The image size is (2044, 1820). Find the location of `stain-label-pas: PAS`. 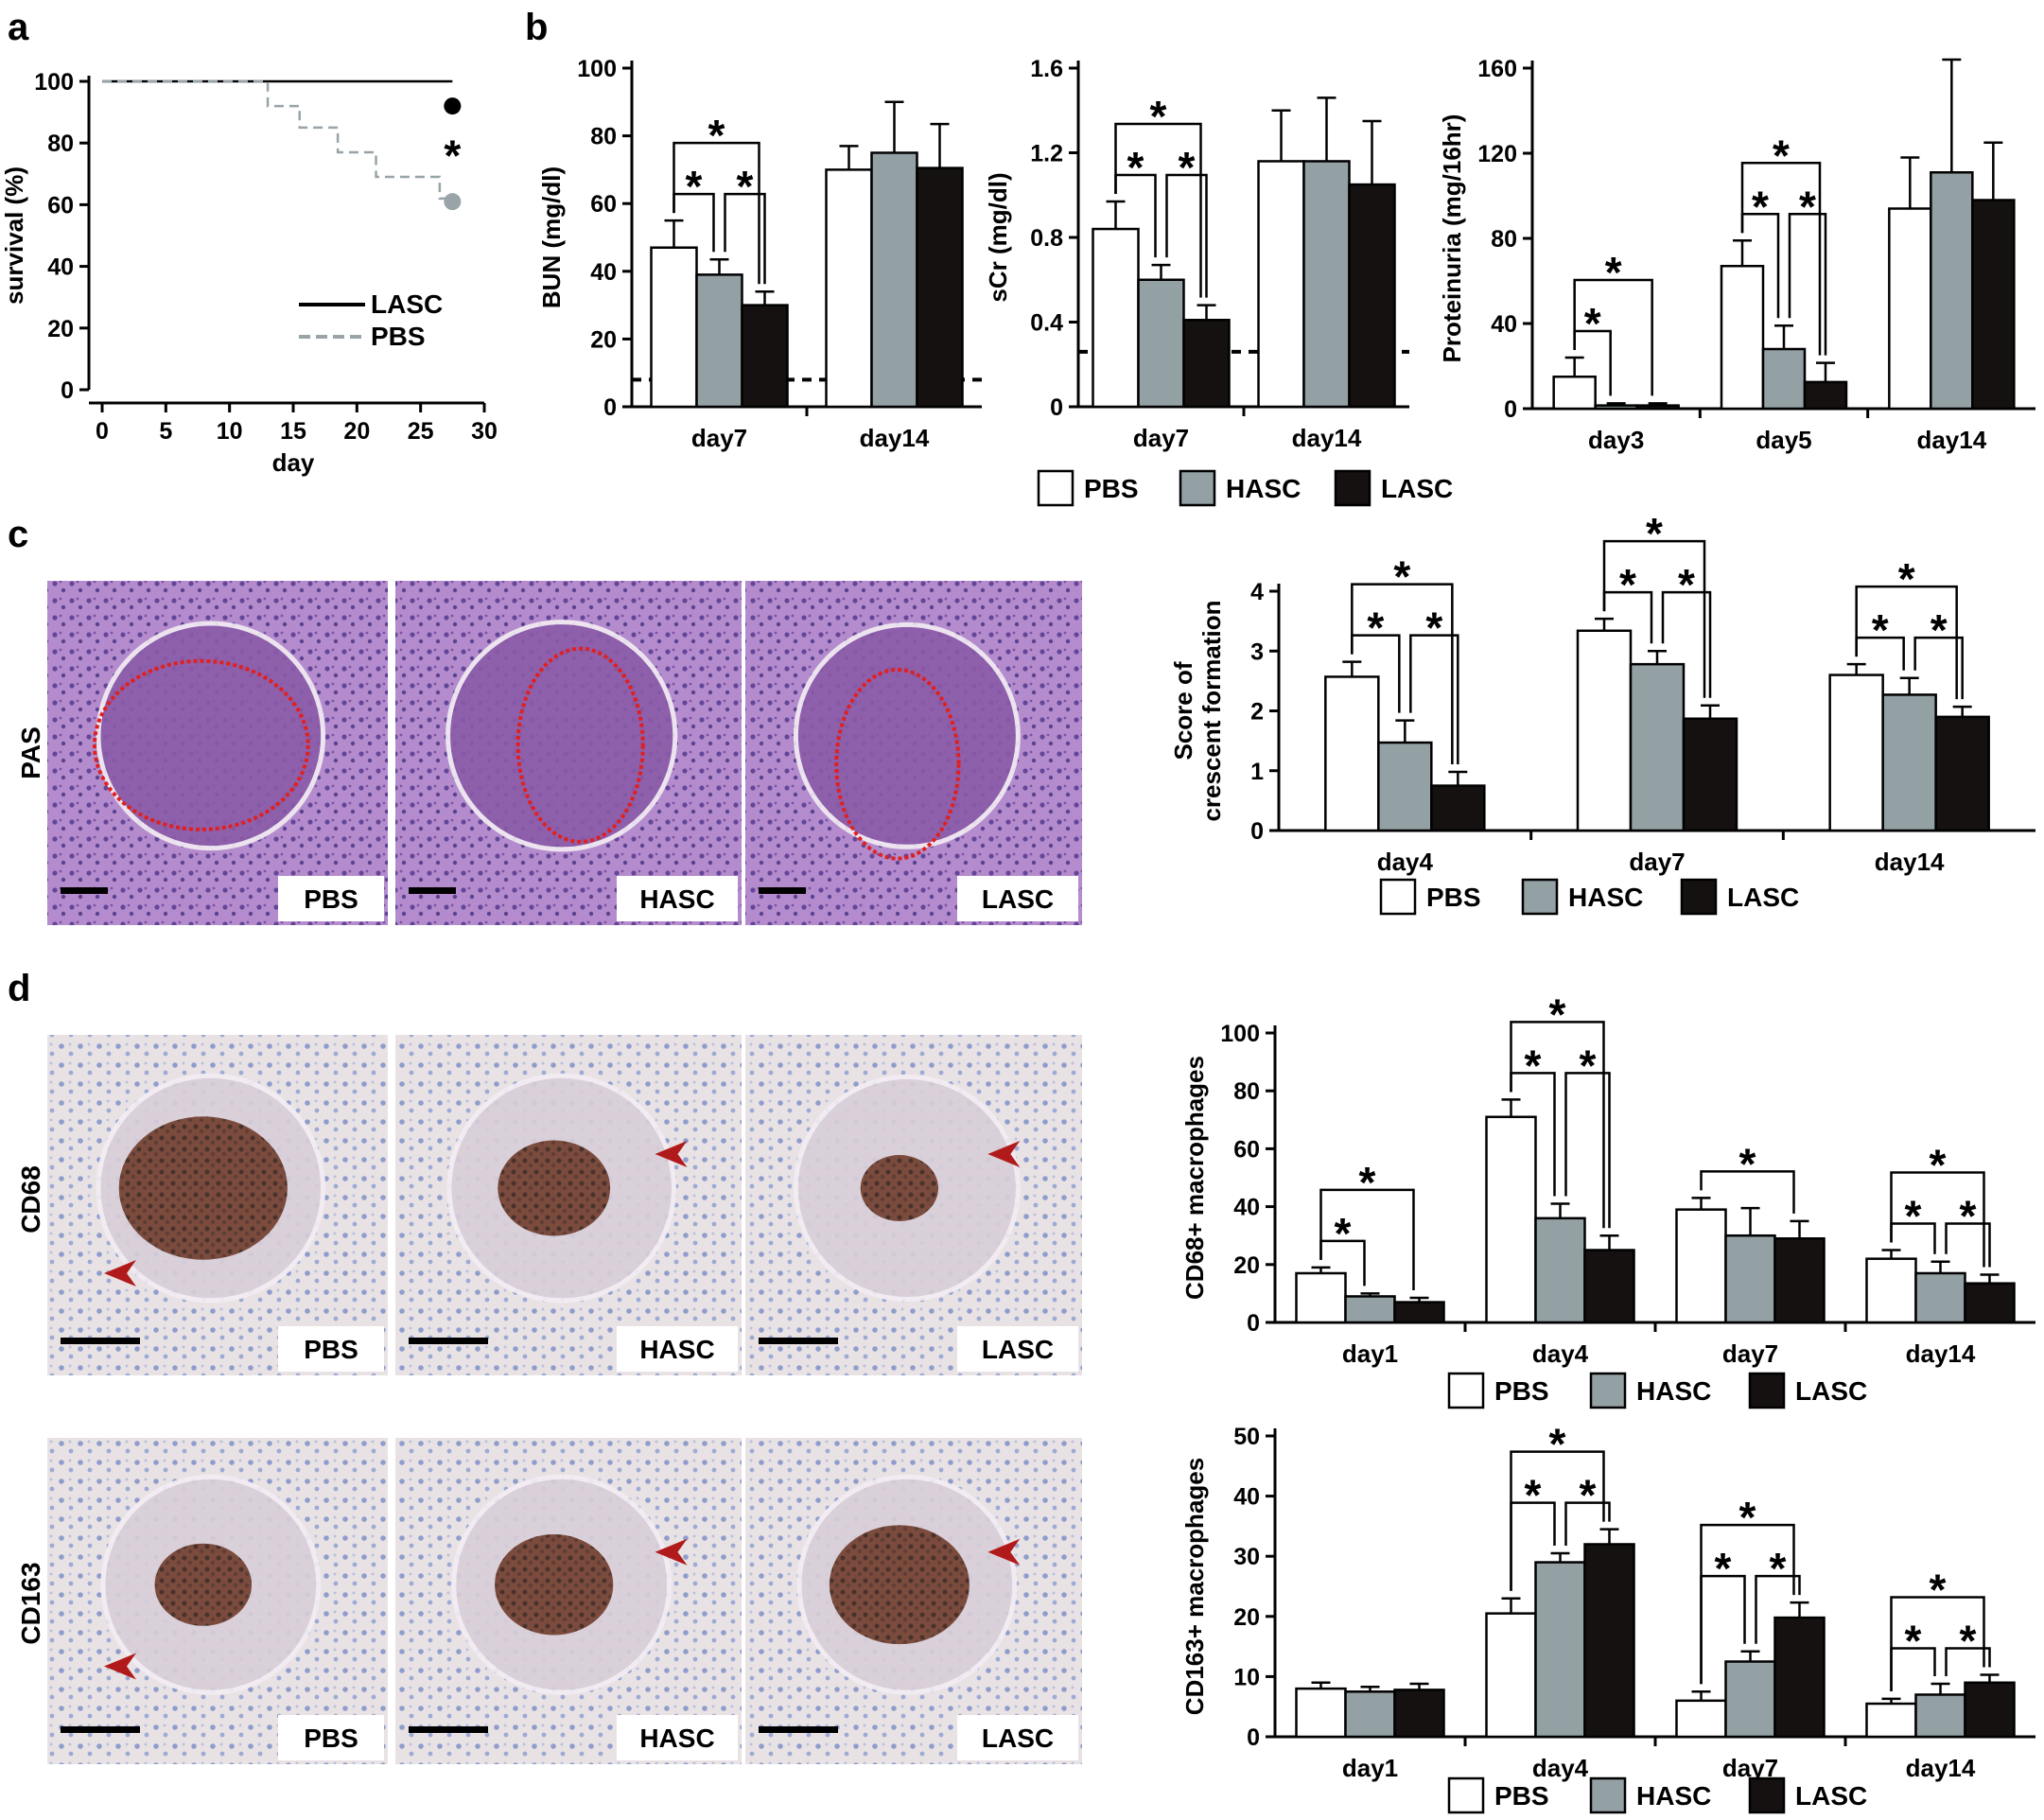

stain-label-pas: PAS is located at coordinates (30, 752).